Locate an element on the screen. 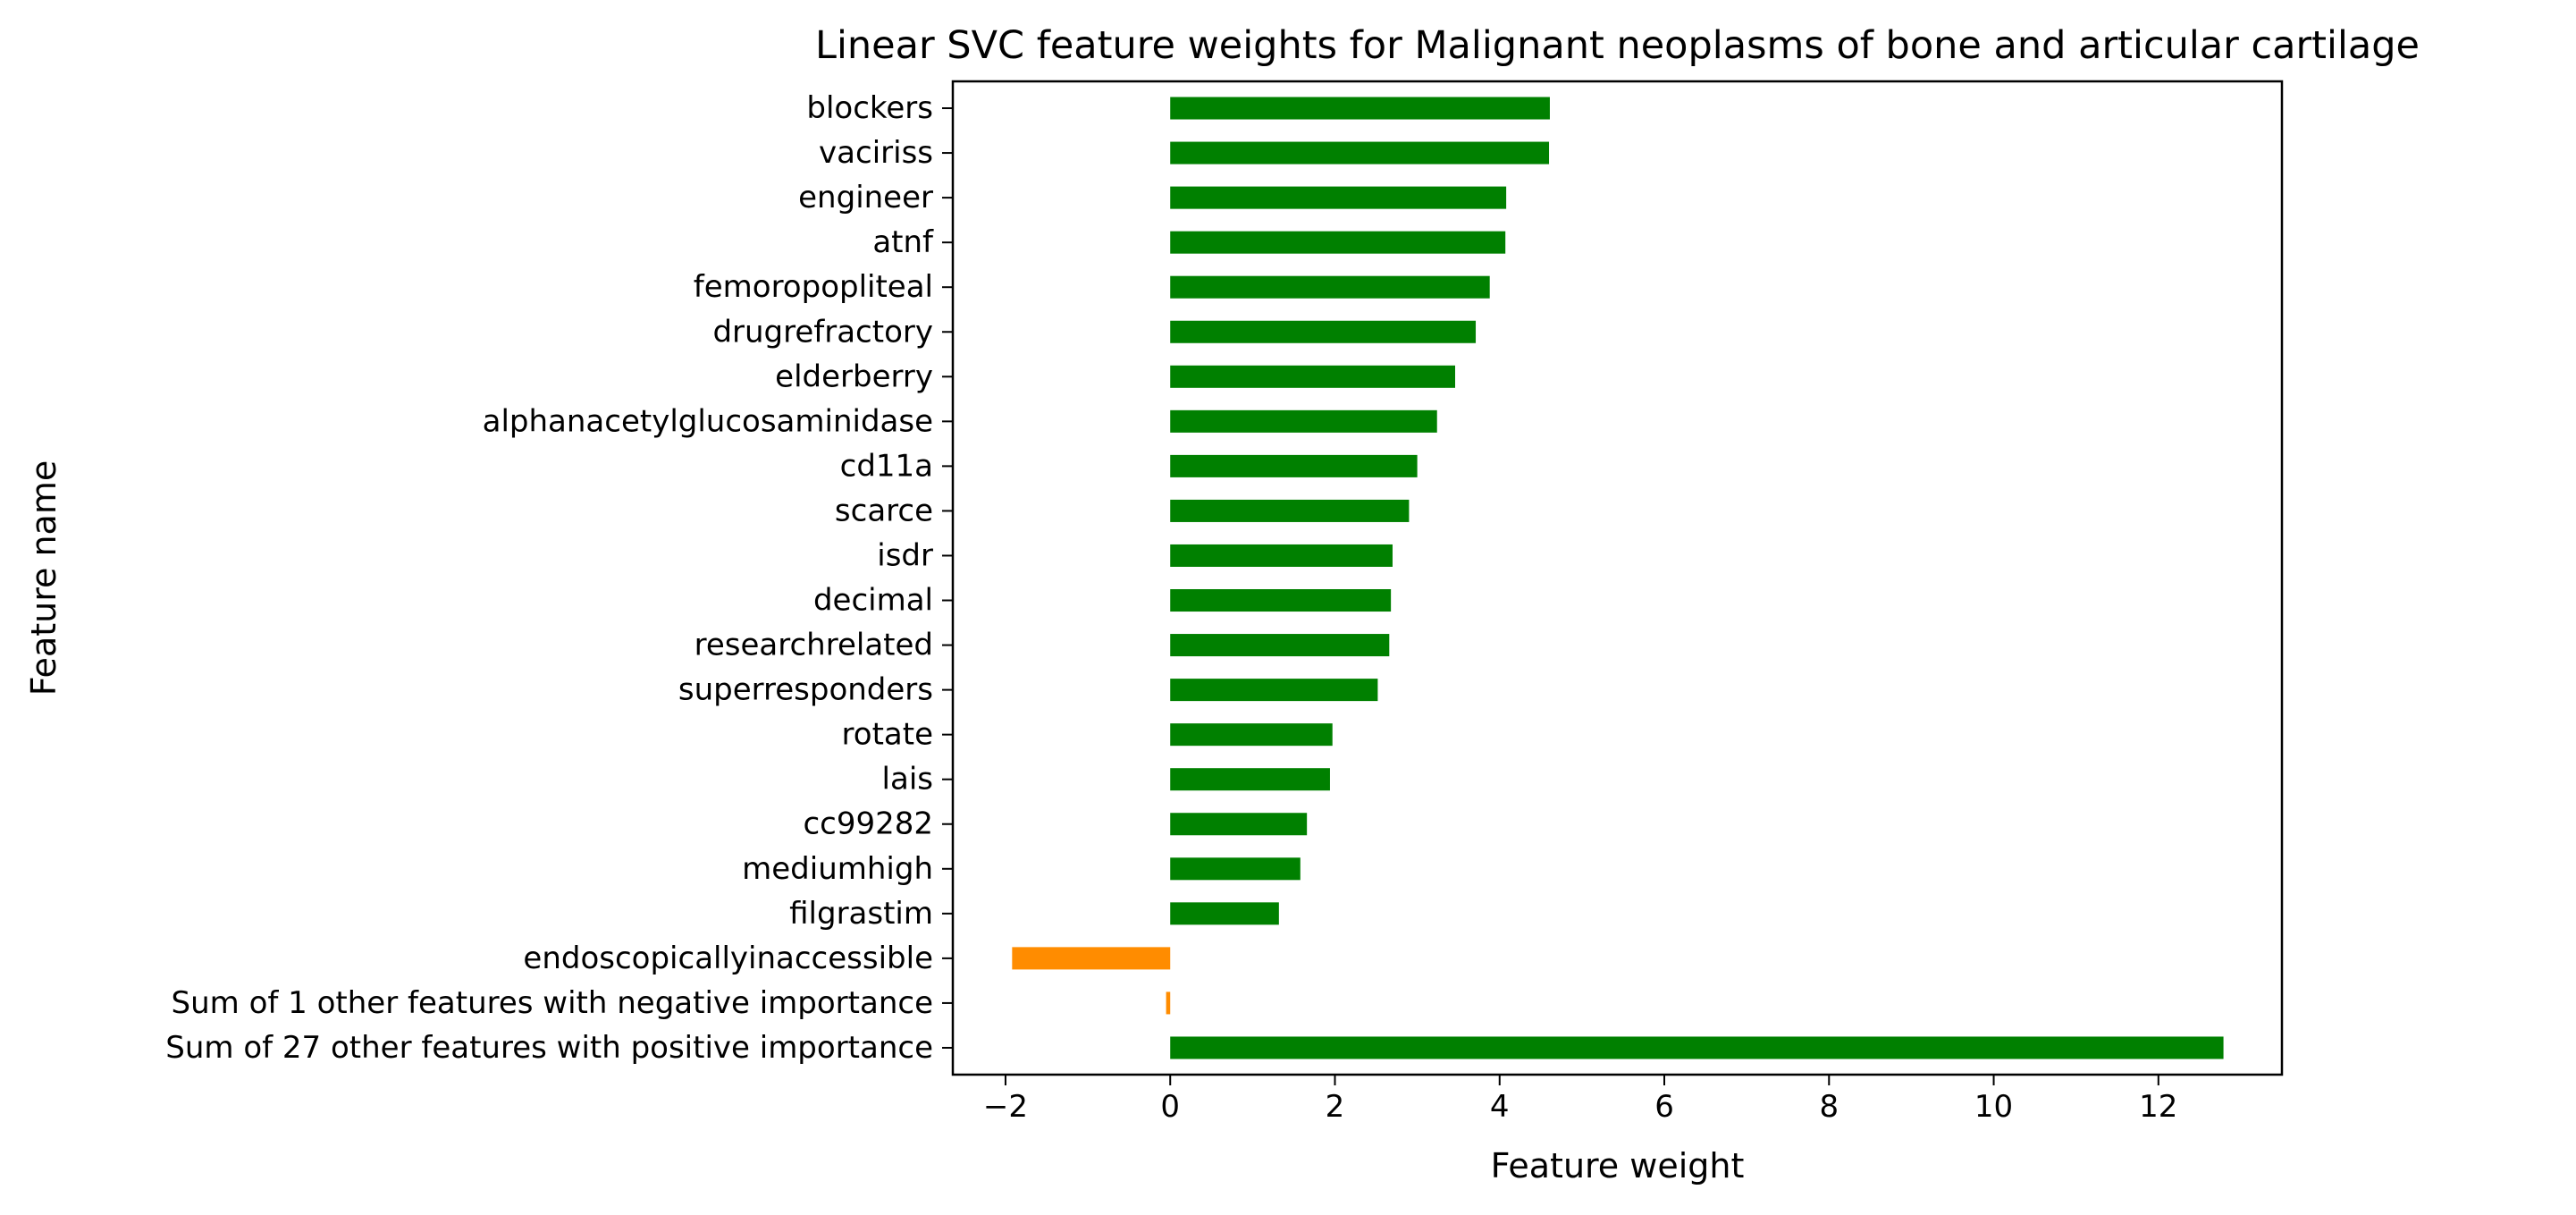  x-tick-label: 2 is located at coordinates (1336, 1107).